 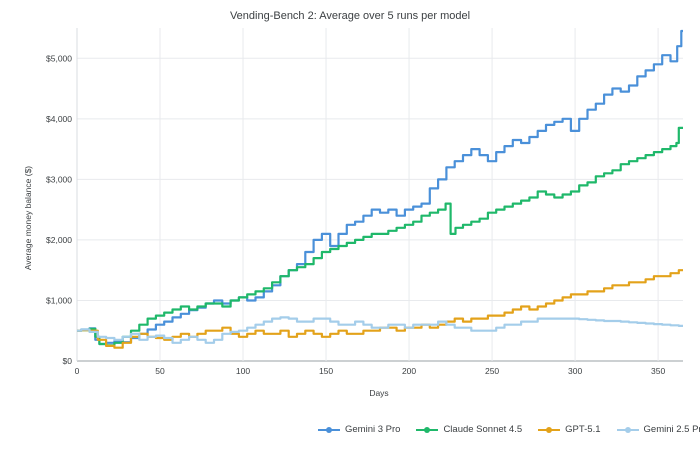 I want to click on legend-item: Gemini 3 Pro, so click(x=359, y=429).